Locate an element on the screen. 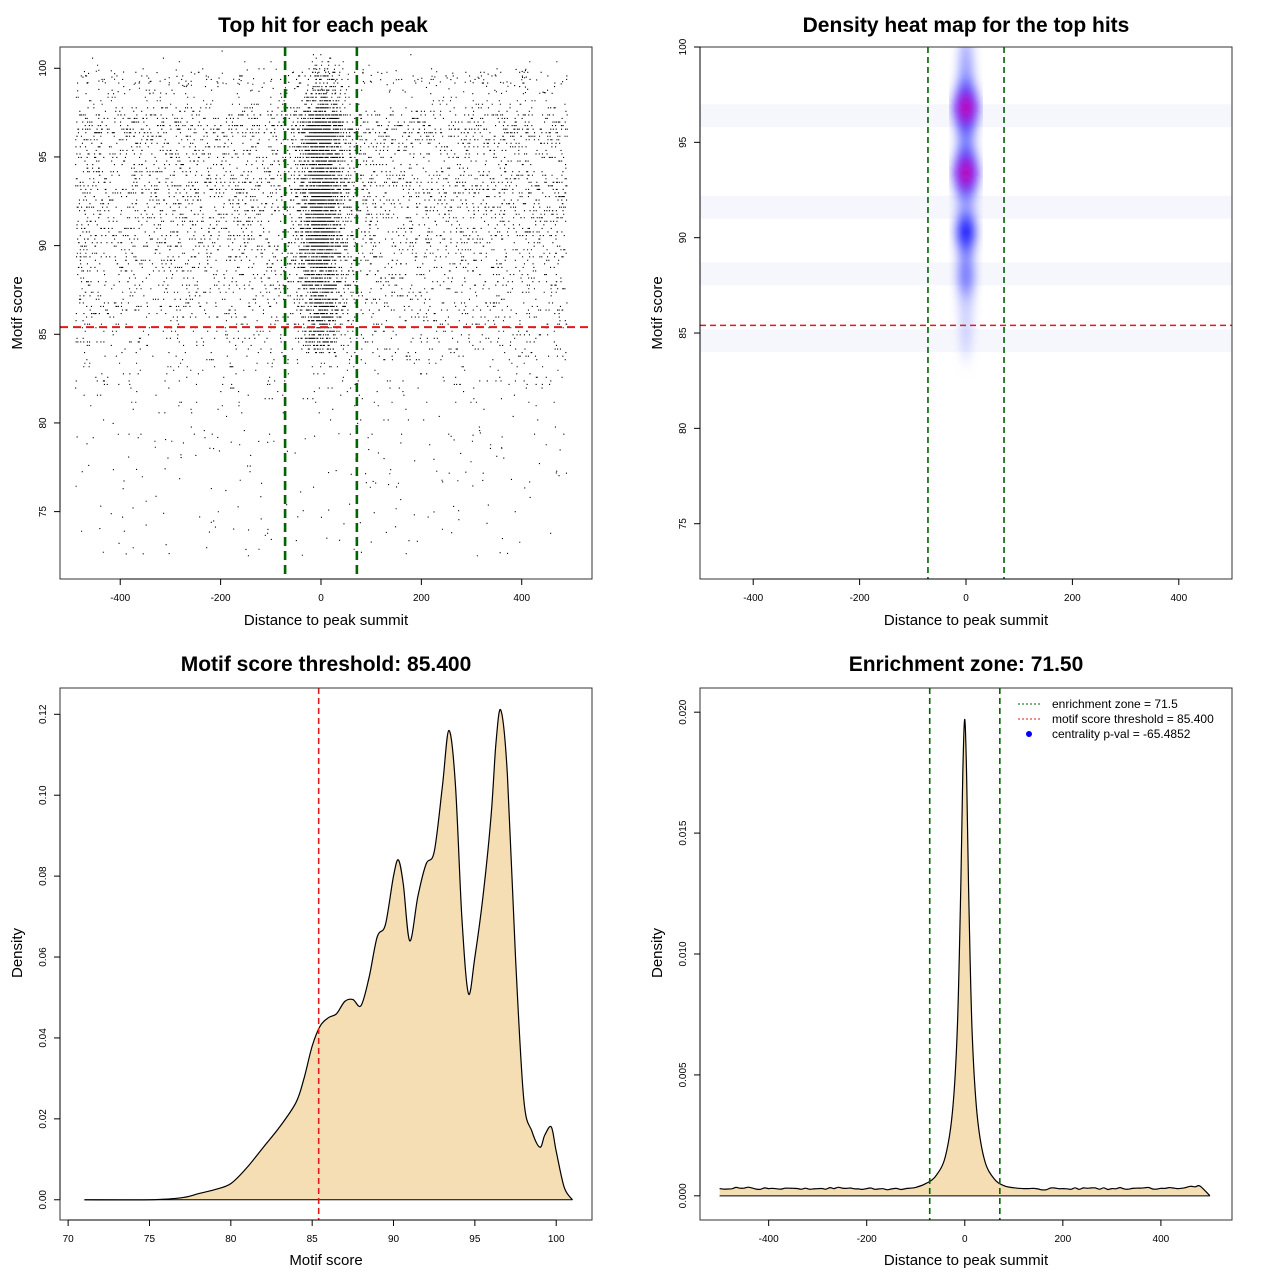 This screenshot has width=1280, height=1280. x-tick-label: 80 is located at coordinates (231, 1239).